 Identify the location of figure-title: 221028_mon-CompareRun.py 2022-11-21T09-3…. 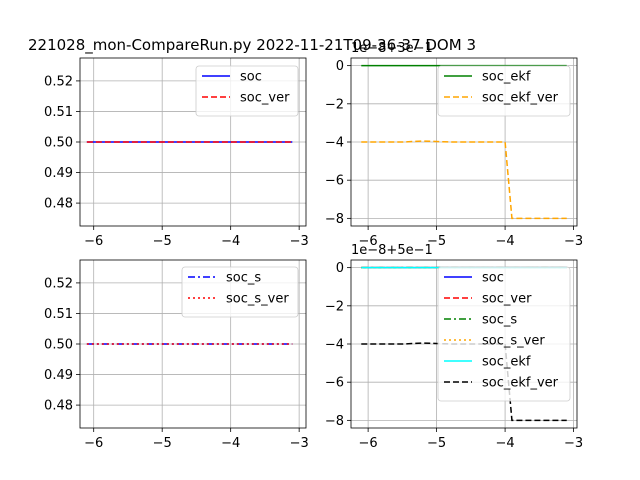
(252, 45).